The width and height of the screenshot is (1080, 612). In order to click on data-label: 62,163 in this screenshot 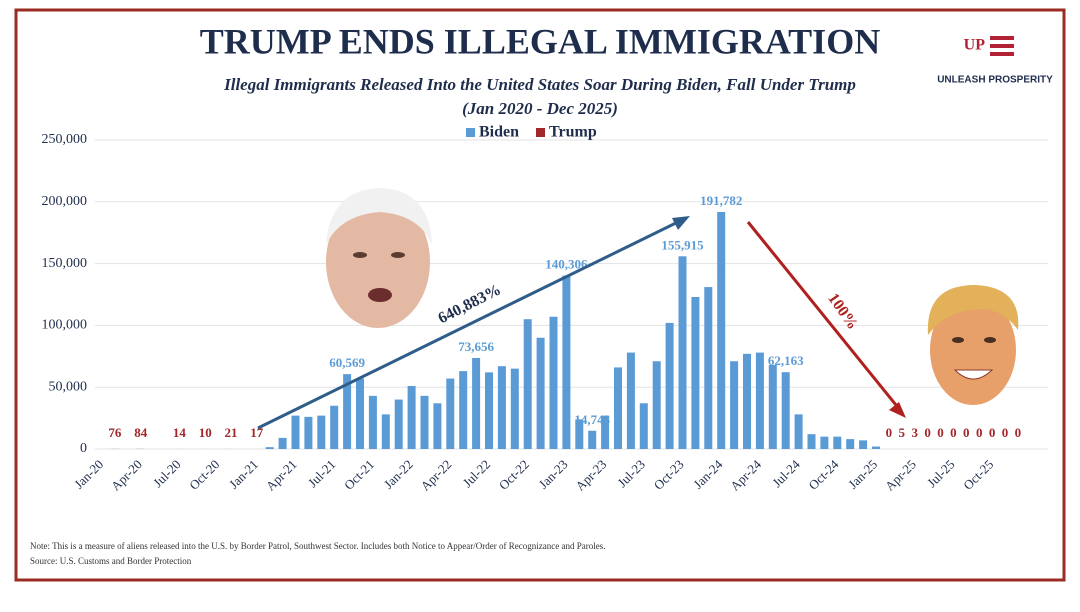, I will do `click(786, 360)`.